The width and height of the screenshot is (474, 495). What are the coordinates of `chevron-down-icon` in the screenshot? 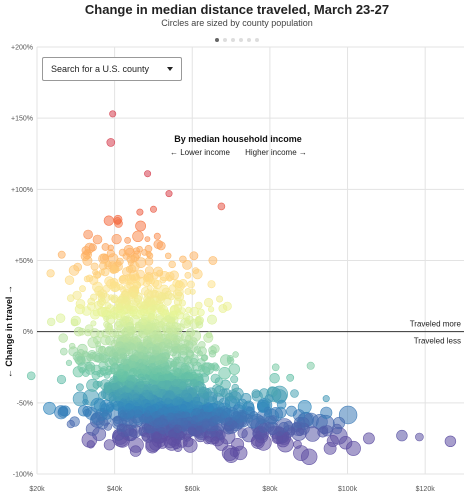 It's located at (170, 69).